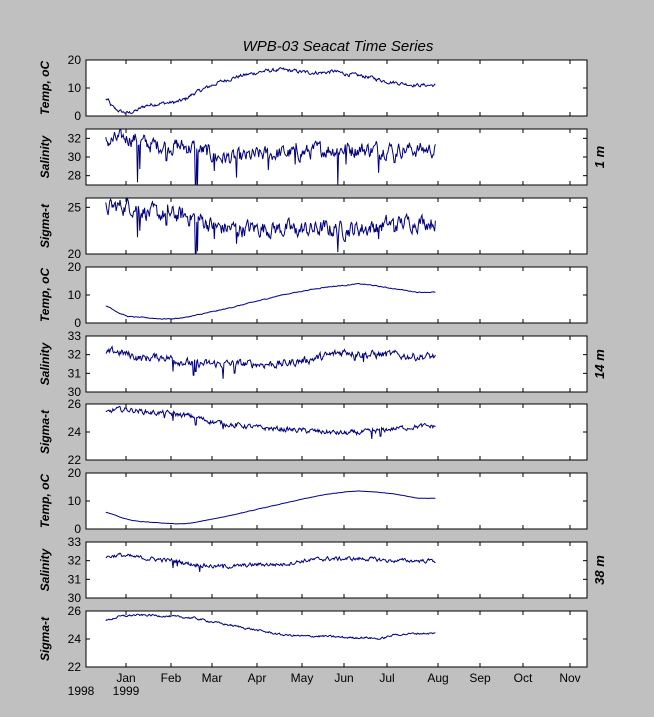 The width and height of the screenshot is (654, 717). Describe the element at coordinates (386, 678) in the screenshot. I see `x-tick-label: Jul` at that location.